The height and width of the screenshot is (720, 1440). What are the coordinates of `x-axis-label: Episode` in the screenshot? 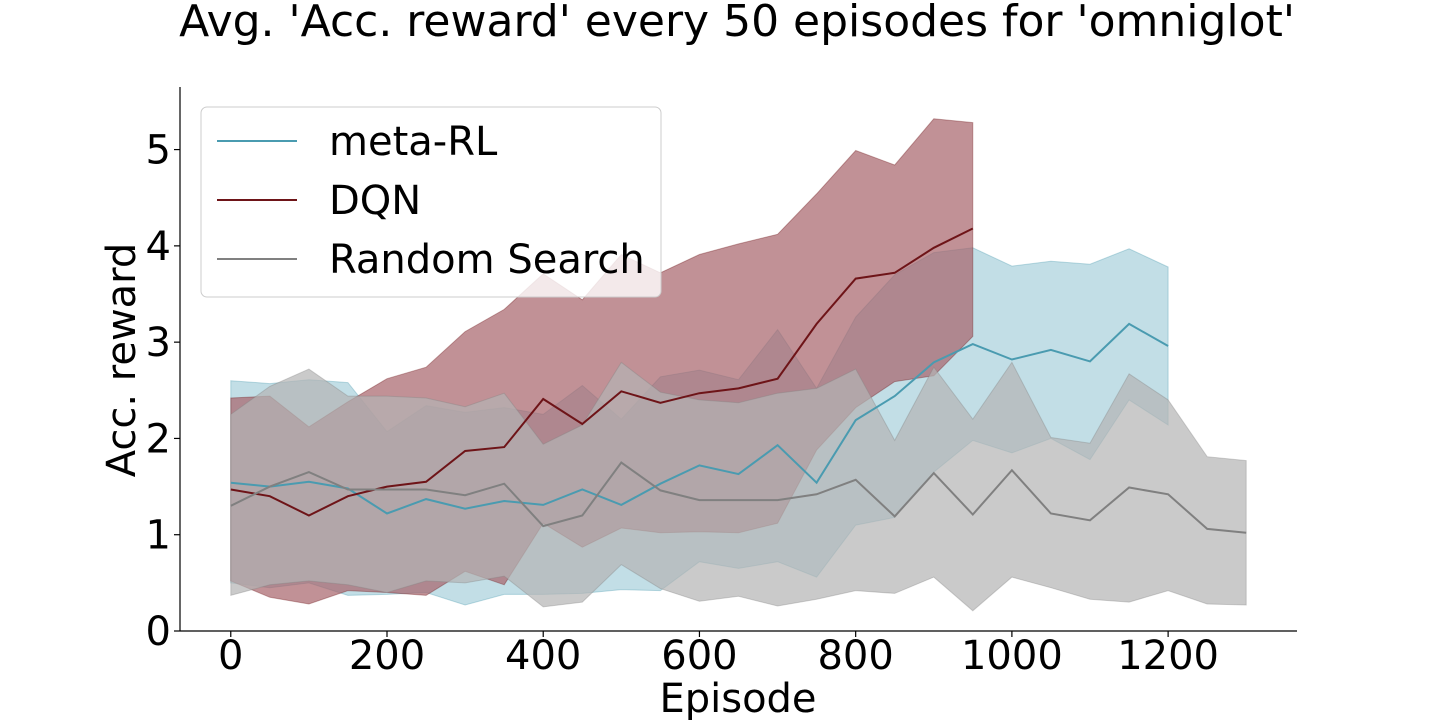 It's located at (737, 698).